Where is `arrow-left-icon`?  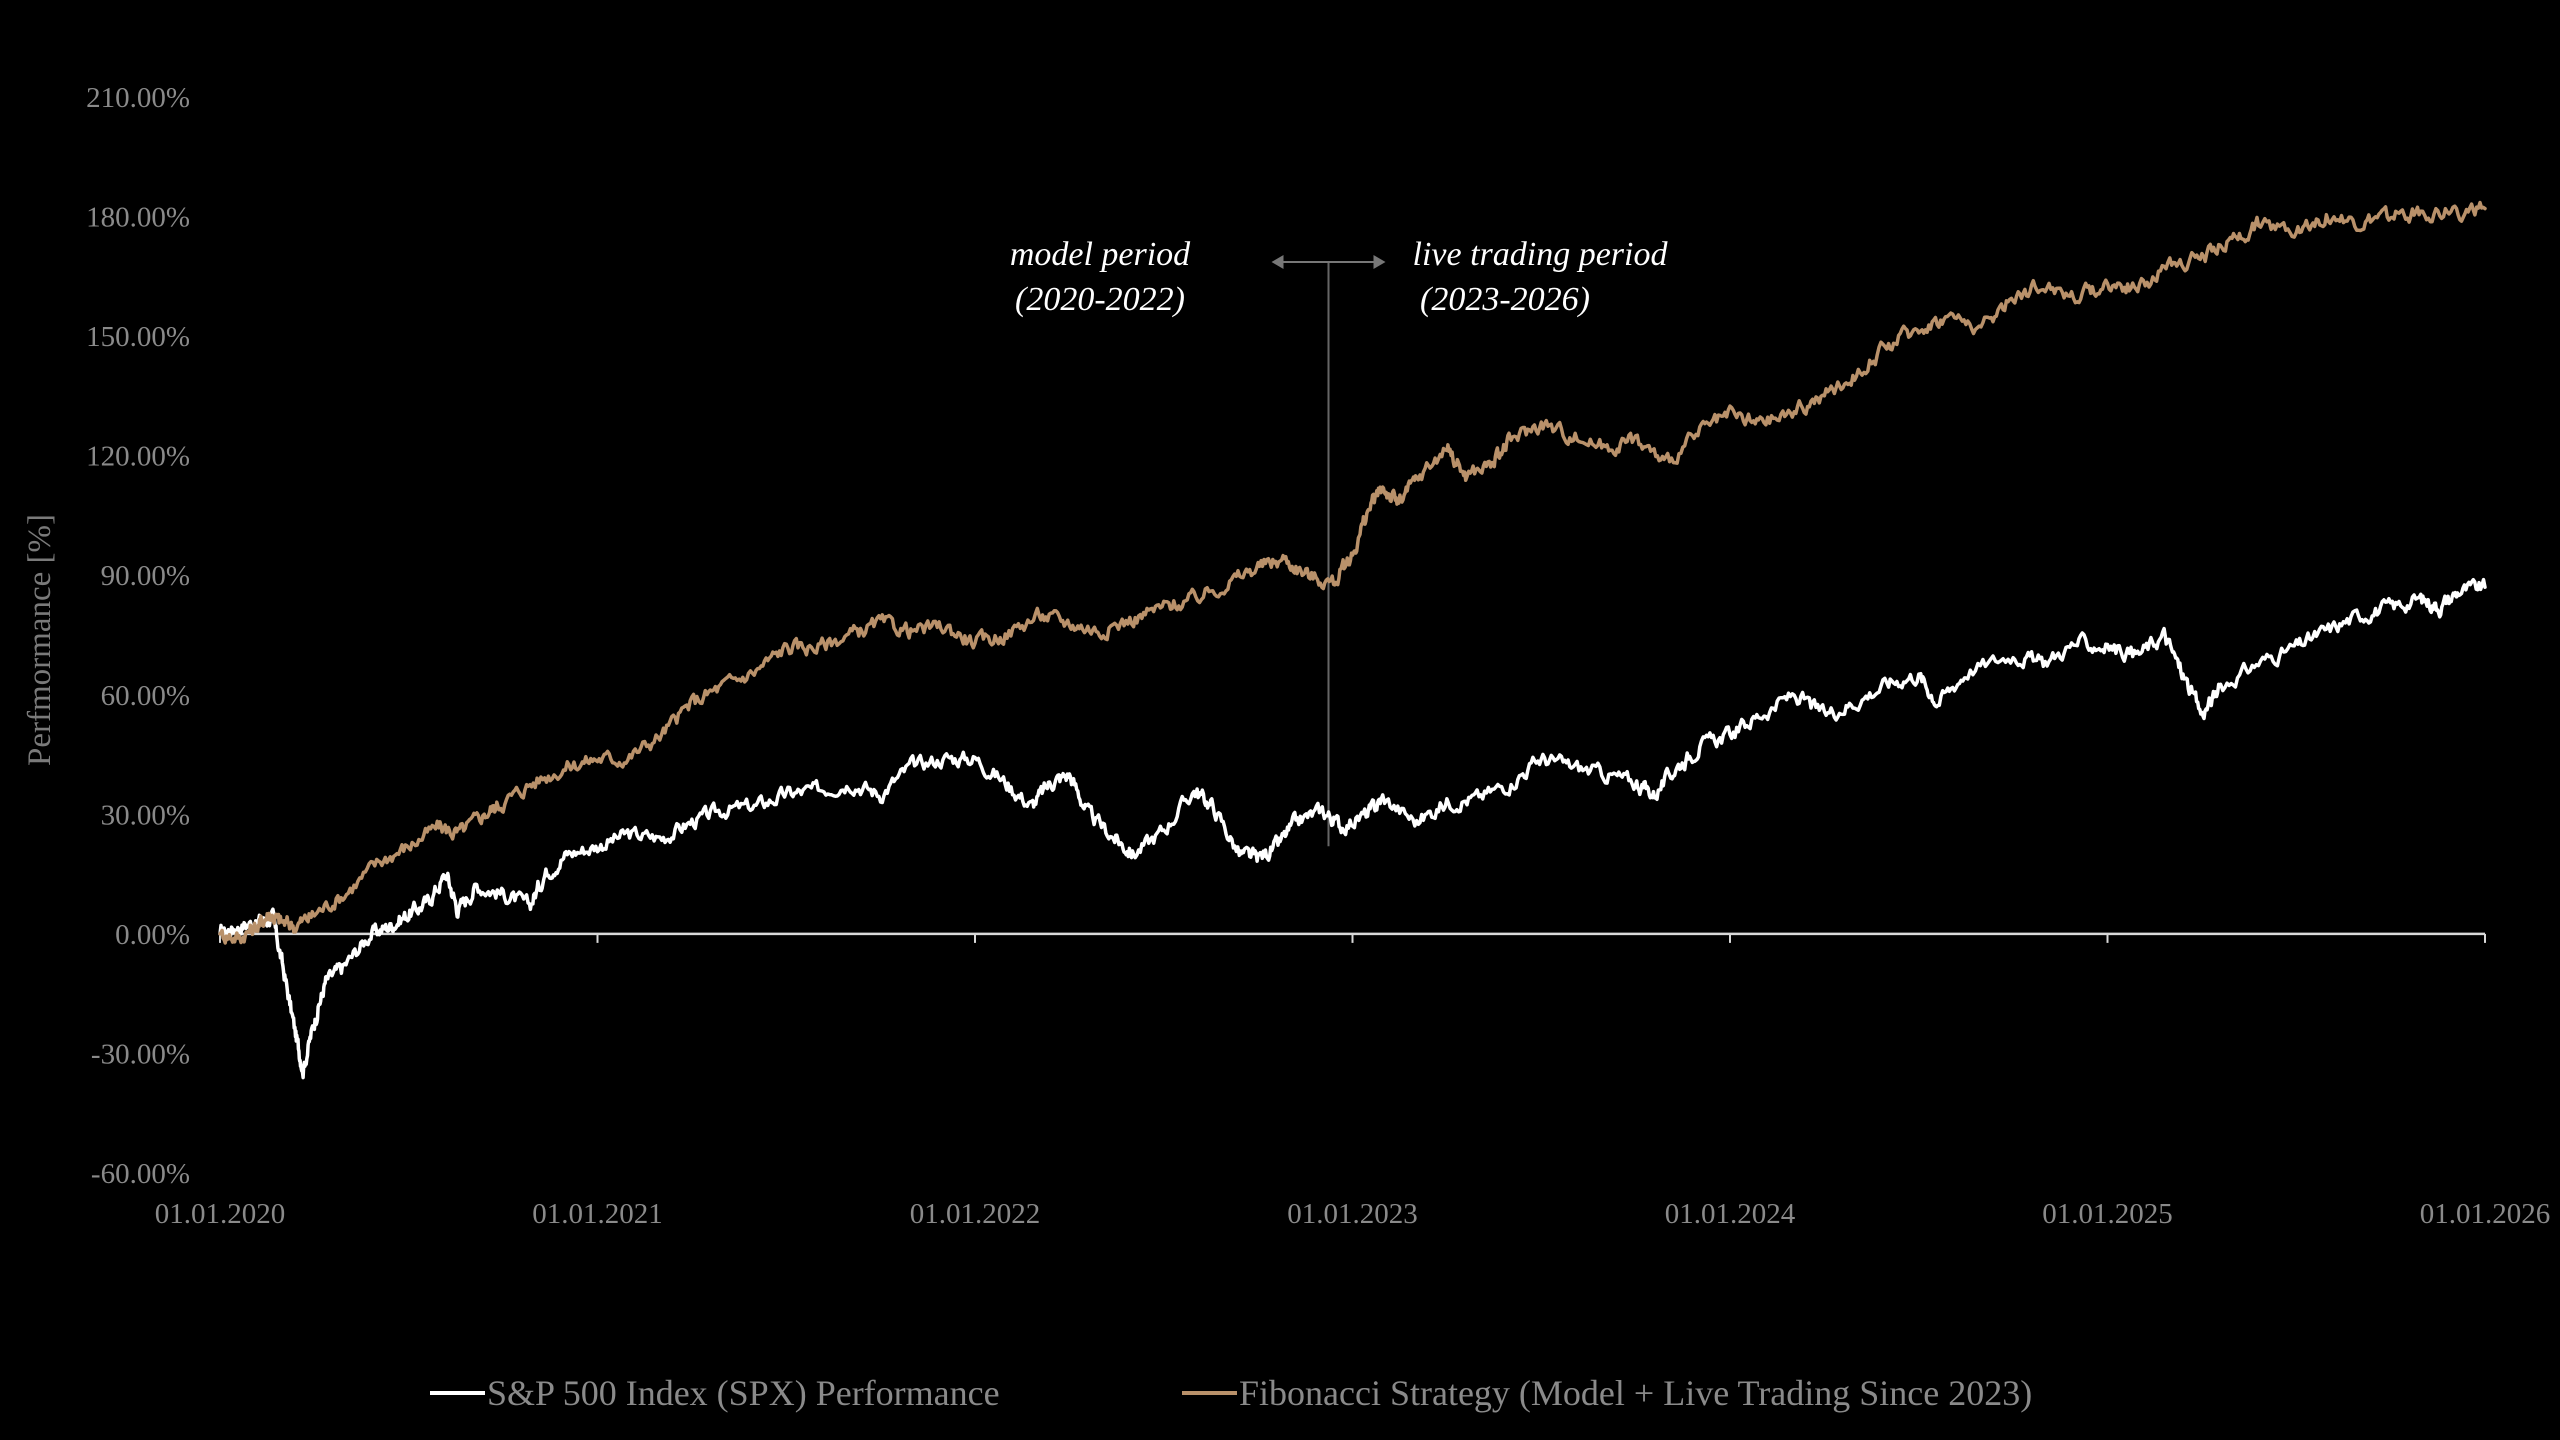
arrow-left-icon is located at coordinates (1277, 262).